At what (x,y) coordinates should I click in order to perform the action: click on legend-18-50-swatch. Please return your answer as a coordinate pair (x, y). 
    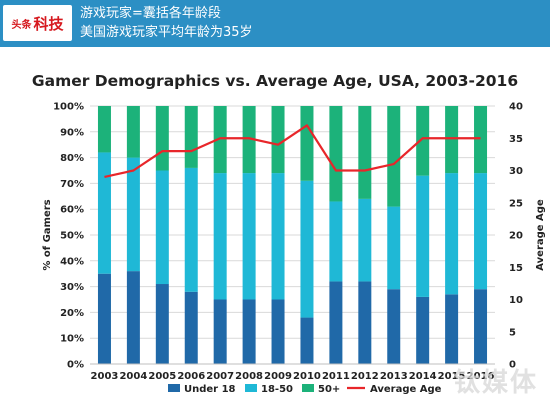
    Looking at the image, I should click on (251, 388).